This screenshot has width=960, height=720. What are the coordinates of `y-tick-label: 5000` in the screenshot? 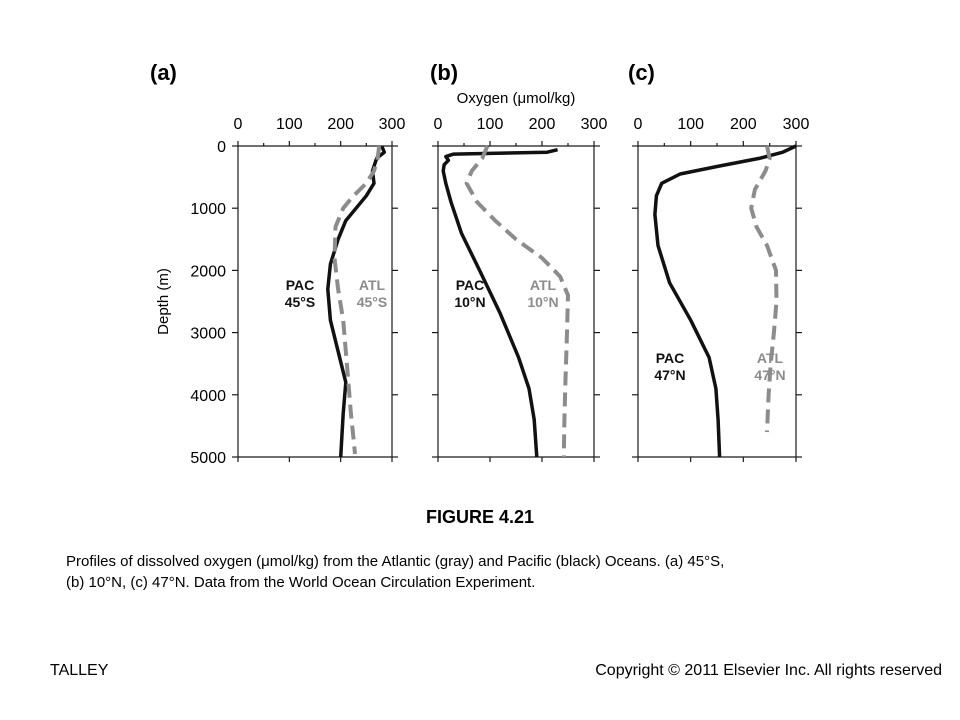 It's located at (208, 458).